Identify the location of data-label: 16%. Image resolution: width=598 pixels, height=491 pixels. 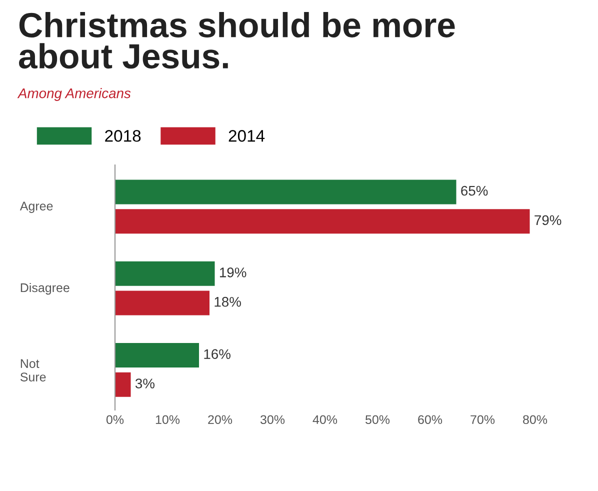
(217, 354).